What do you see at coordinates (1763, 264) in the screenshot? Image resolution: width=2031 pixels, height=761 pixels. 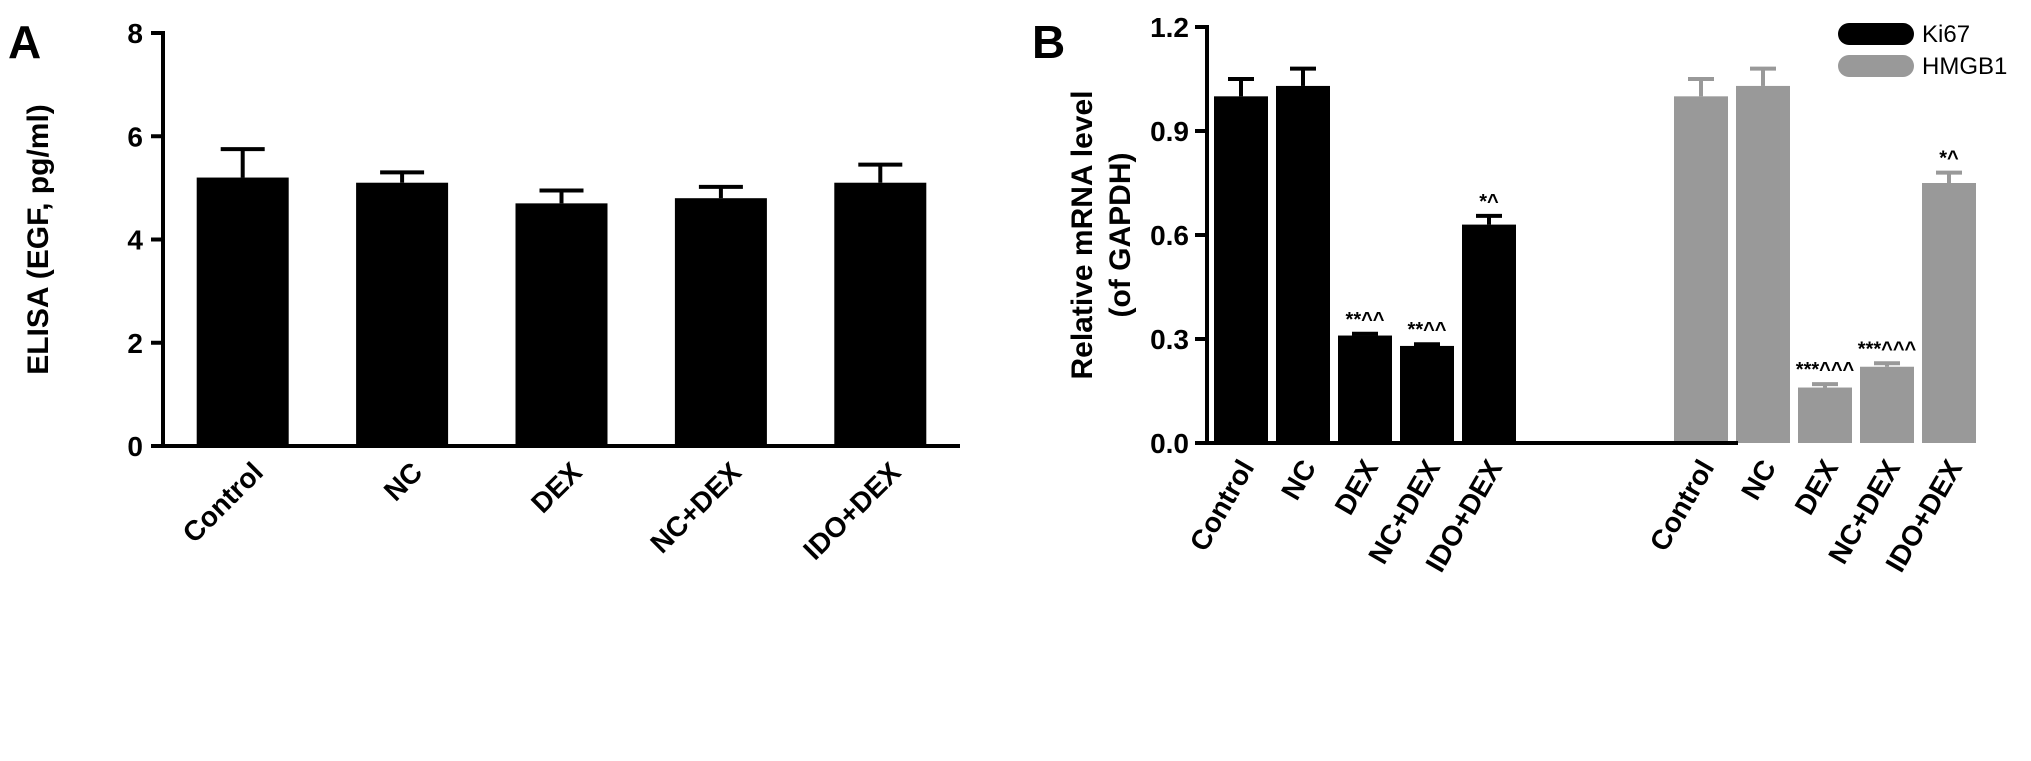 I see `bar-b-hmgb1-nc` at bounding box center [1763, 264].